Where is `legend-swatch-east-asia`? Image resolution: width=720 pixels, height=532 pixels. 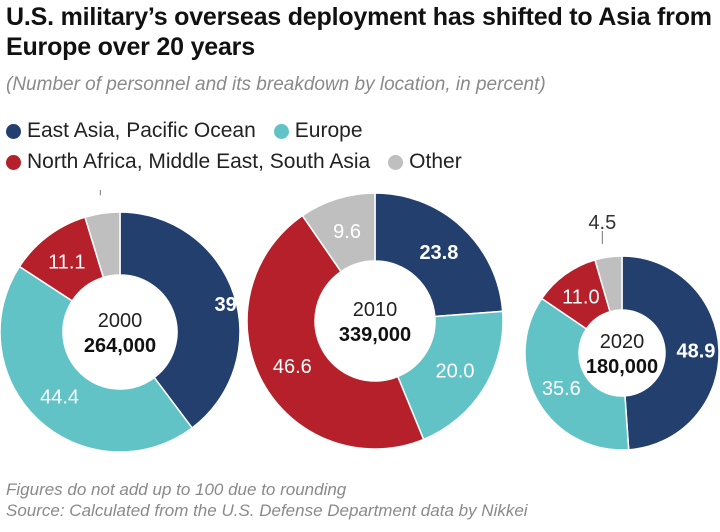 legend-swatch-east-asia is located at coordinates (13, 131).